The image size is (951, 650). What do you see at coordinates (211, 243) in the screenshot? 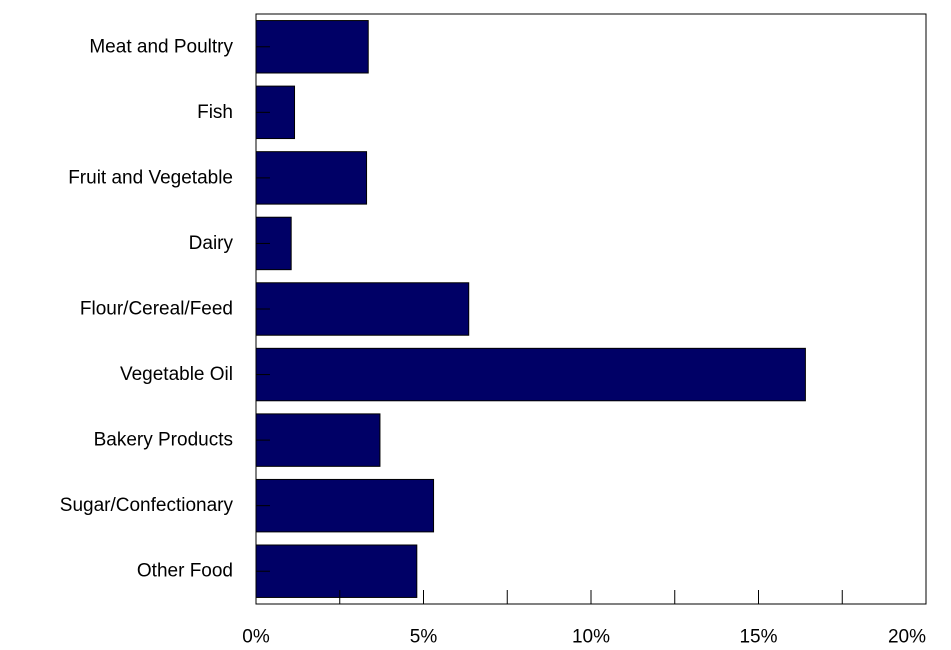
I see `category-label: Dairy` at bounding box center [211, 243].